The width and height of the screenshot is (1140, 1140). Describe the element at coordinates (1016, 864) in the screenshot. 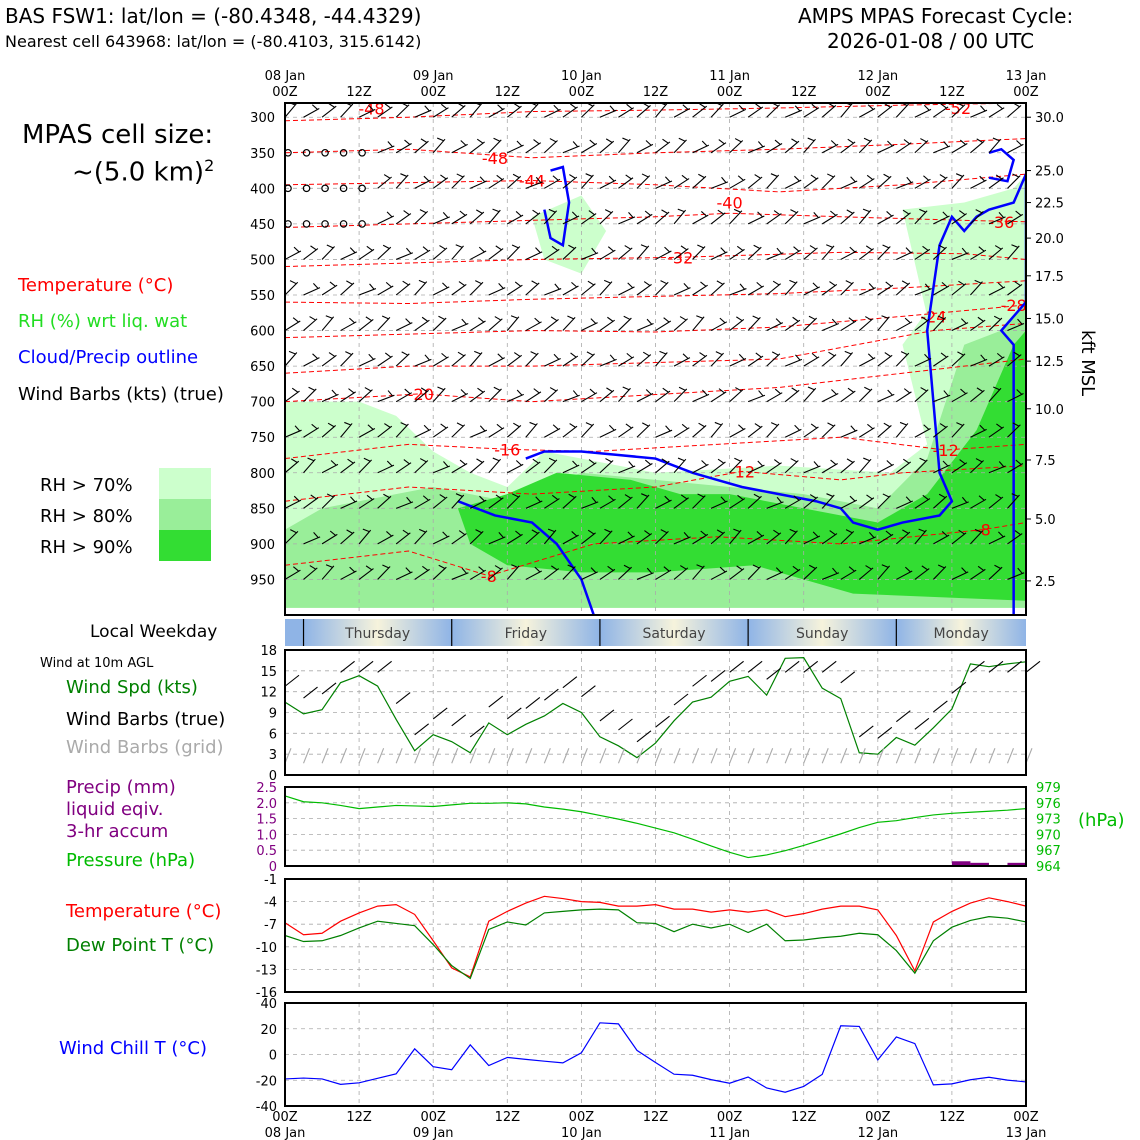

I see `precip-bar` at that location.